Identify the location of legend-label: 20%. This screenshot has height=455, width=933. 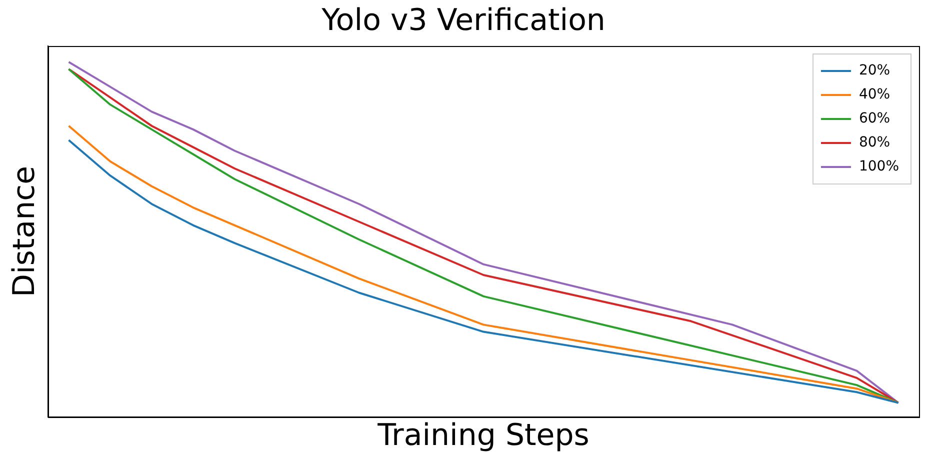
(874, 70).